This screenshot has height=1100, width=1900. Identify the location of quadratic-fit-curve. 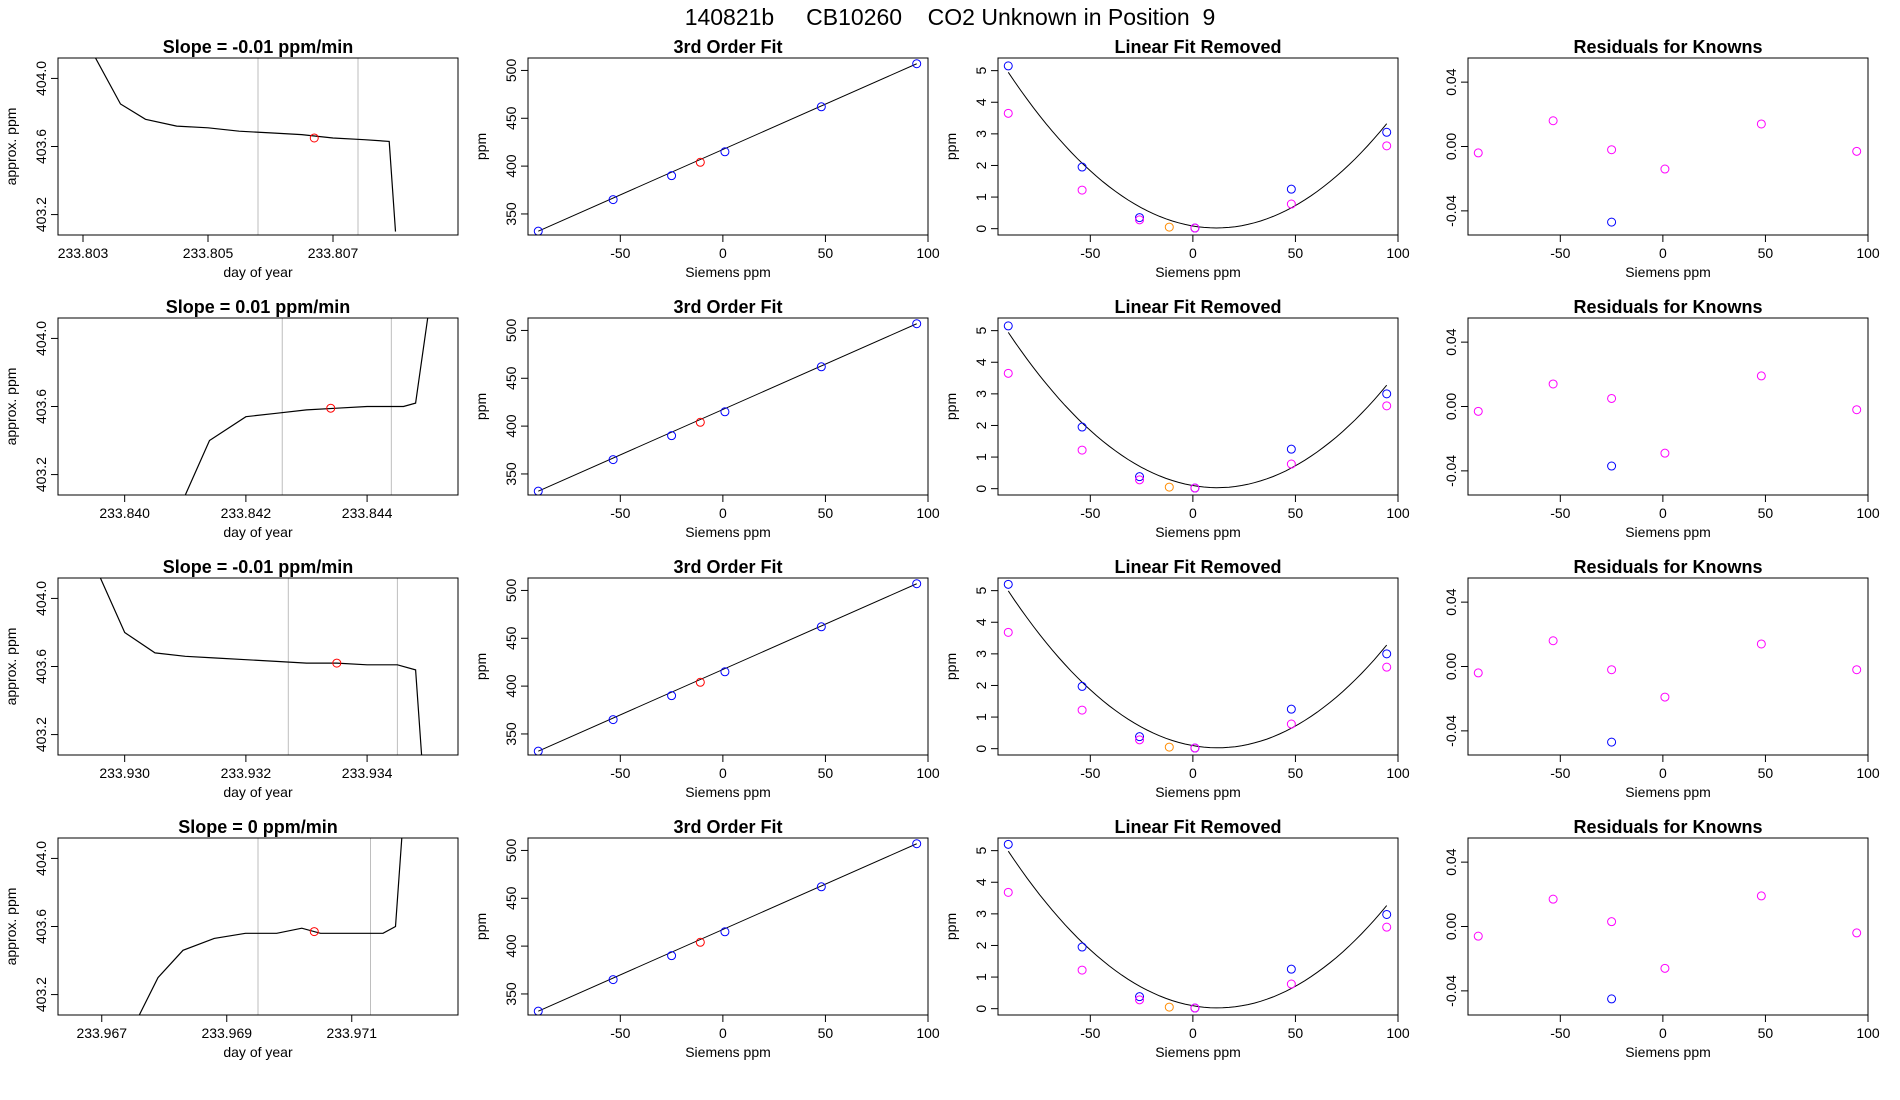
(1197, 669).